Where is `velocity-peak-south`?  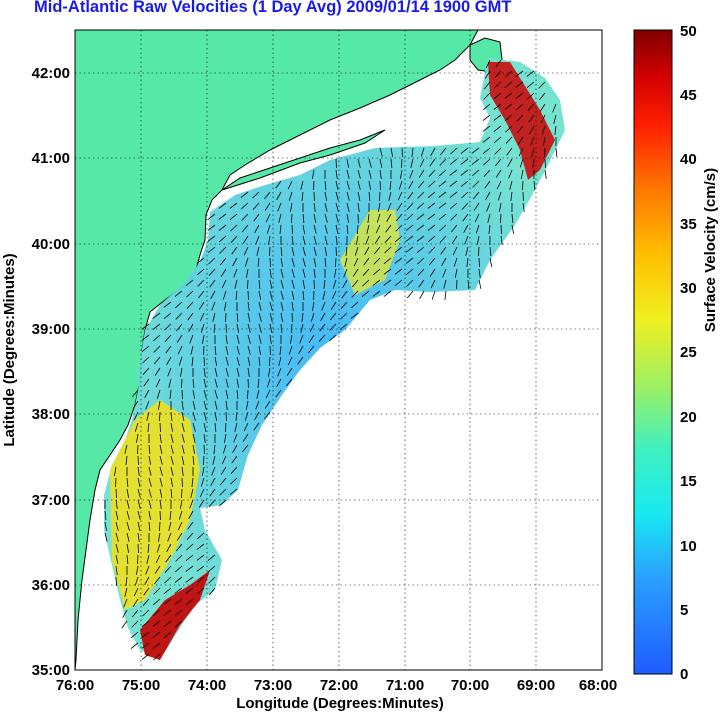 velocity-peak-south is located at coordinates (175, 615).